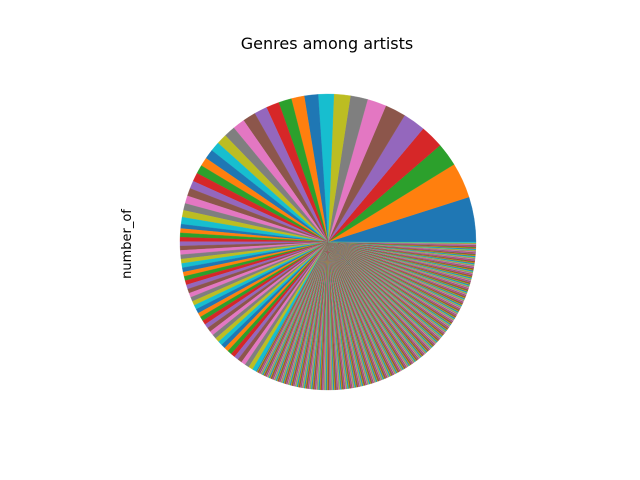 Image resolution: width=640 pixels, height=480 pixels. Describe the element at coordinates (402, 242) in the screenshot. I see `pie-slice` at that location.